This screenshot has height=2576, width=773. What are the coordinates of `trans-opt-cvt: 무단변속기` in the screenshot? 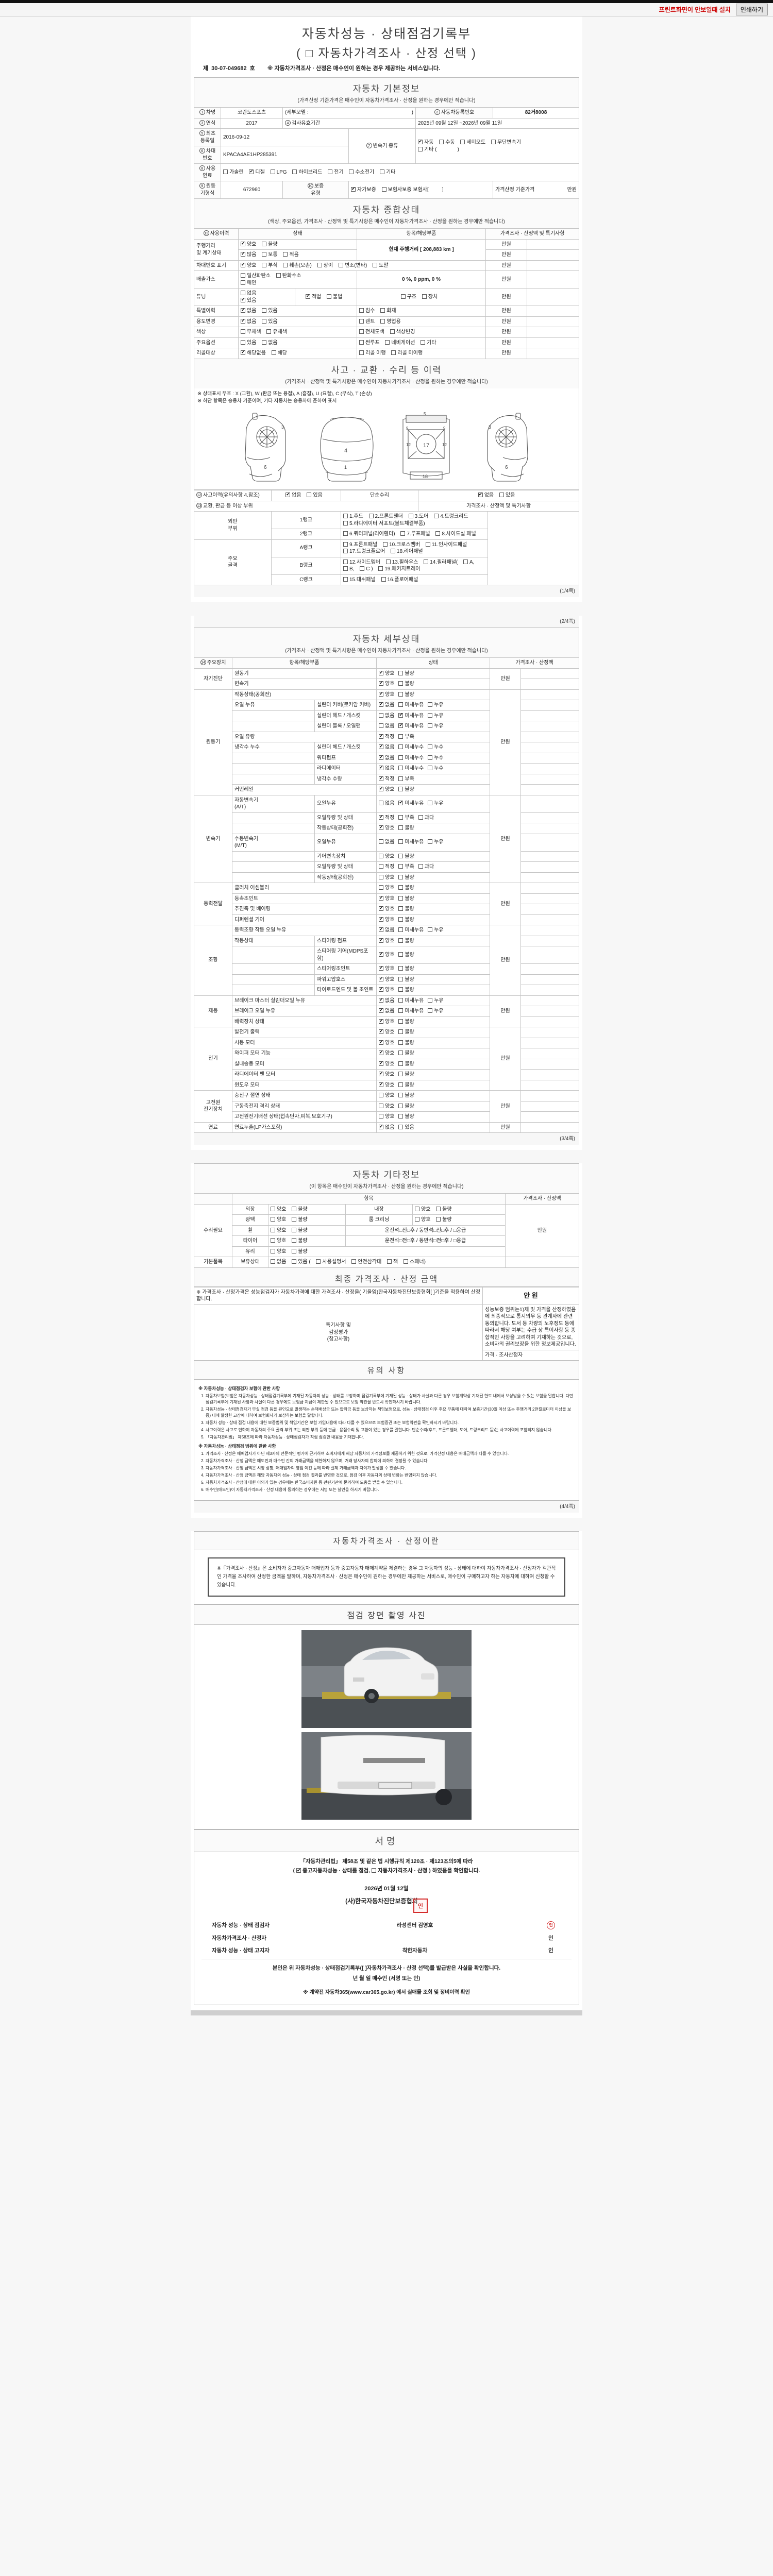 It's located at (506, 142).